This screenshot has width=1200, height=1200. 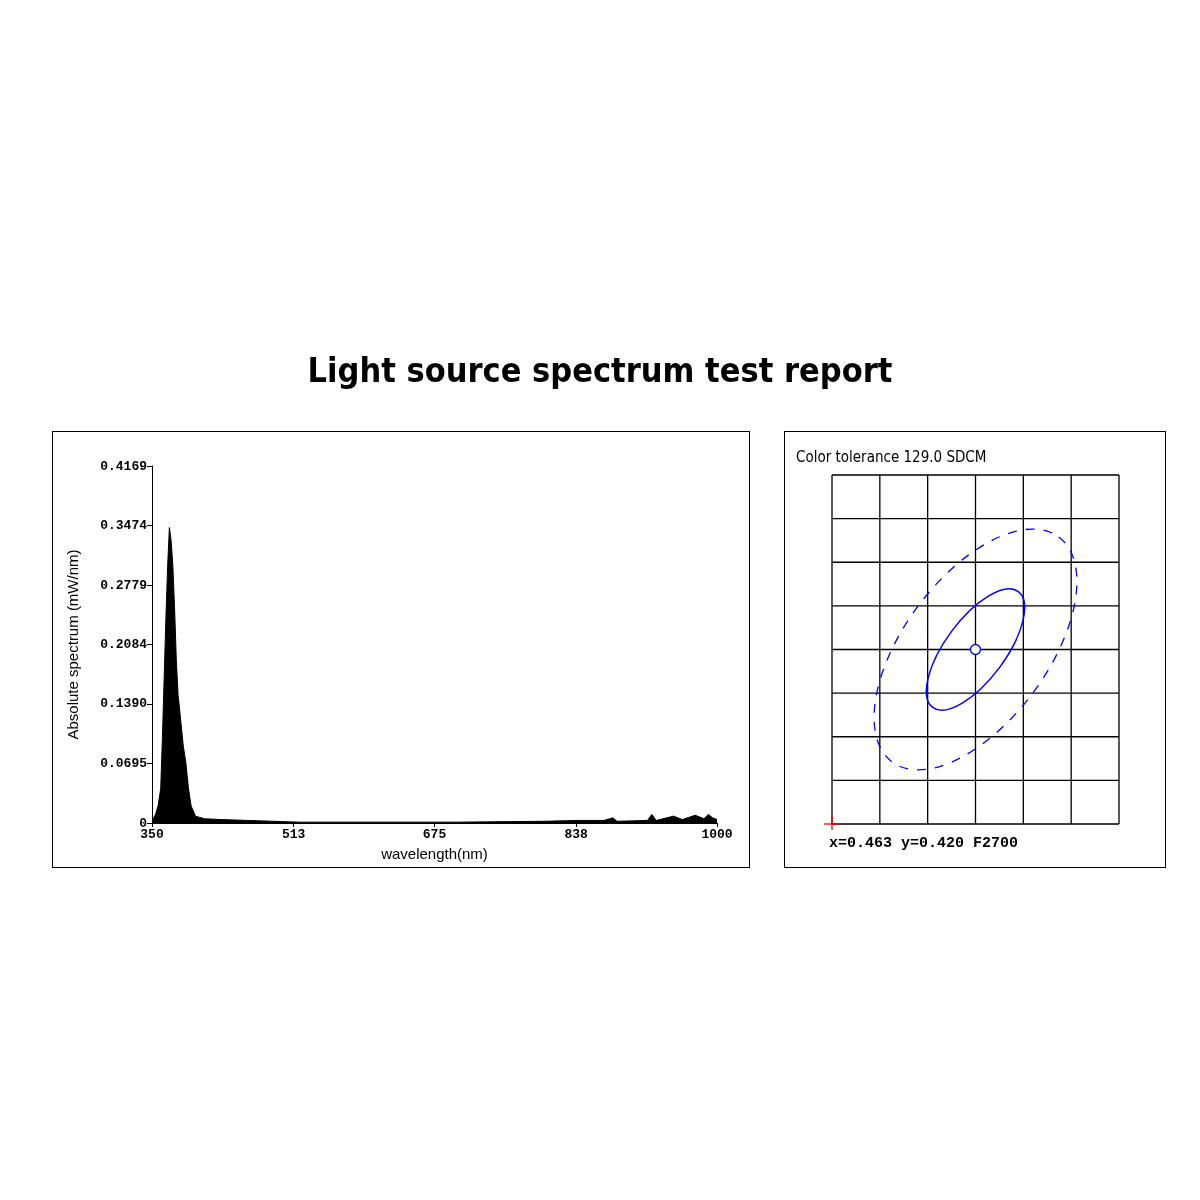 What do you see at coordinates (891, 456) in the screenshot?
I see `text: Color tolerance 129.0 SDCM` at bounding box center [891, 456].